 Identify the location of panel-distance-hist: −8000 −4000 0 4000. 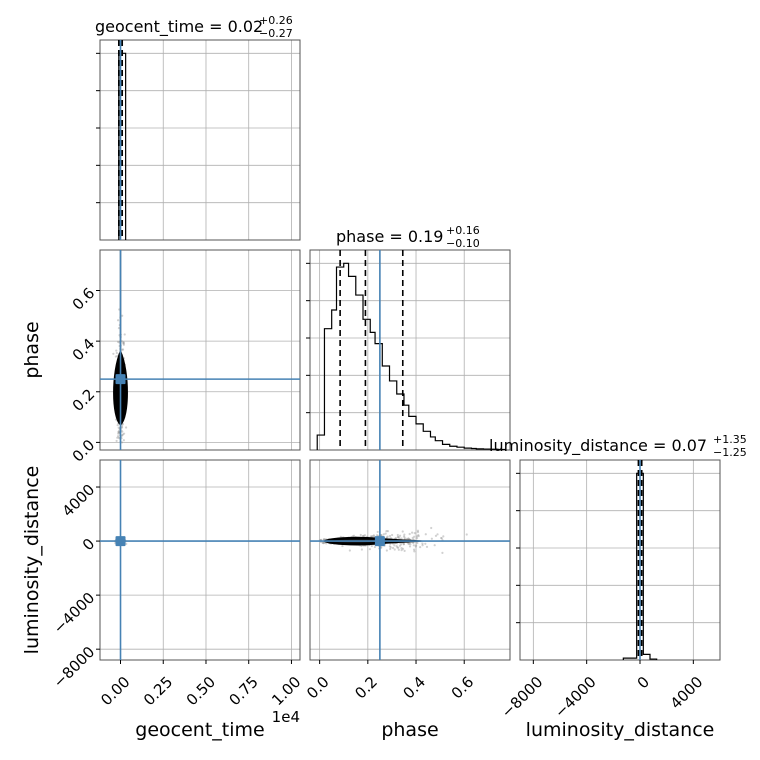
(609, 590).